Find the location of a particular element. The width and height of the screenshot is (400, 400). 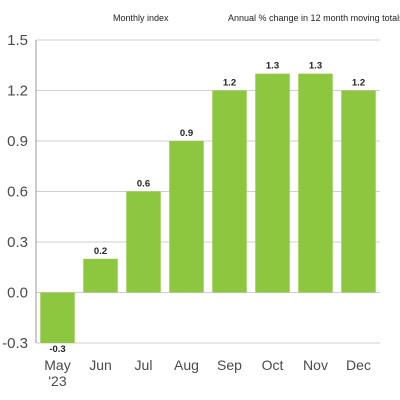

x-tick-label: Aug is located at coordinates (186, 365).